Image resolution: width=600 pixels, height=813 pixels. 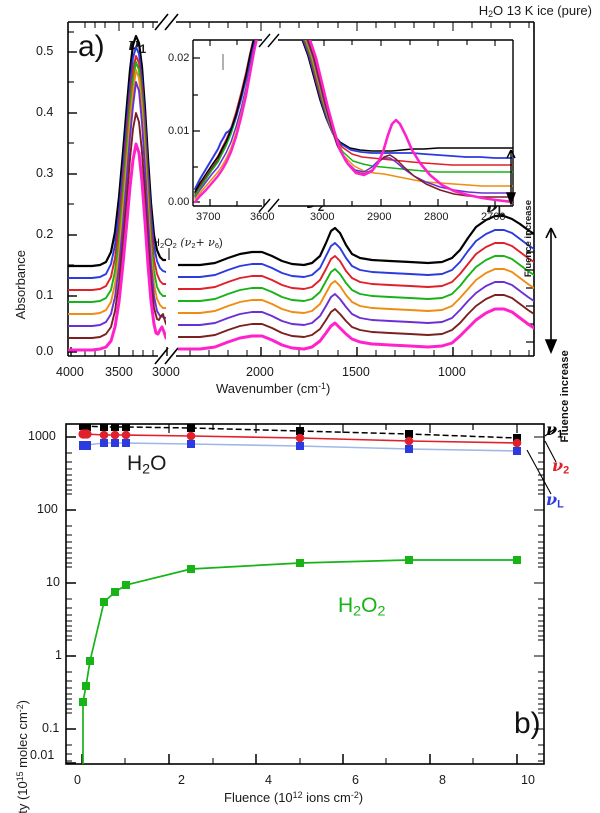 I want to click on panel-b-y-minor-ticks, so click(x=69, y=607).